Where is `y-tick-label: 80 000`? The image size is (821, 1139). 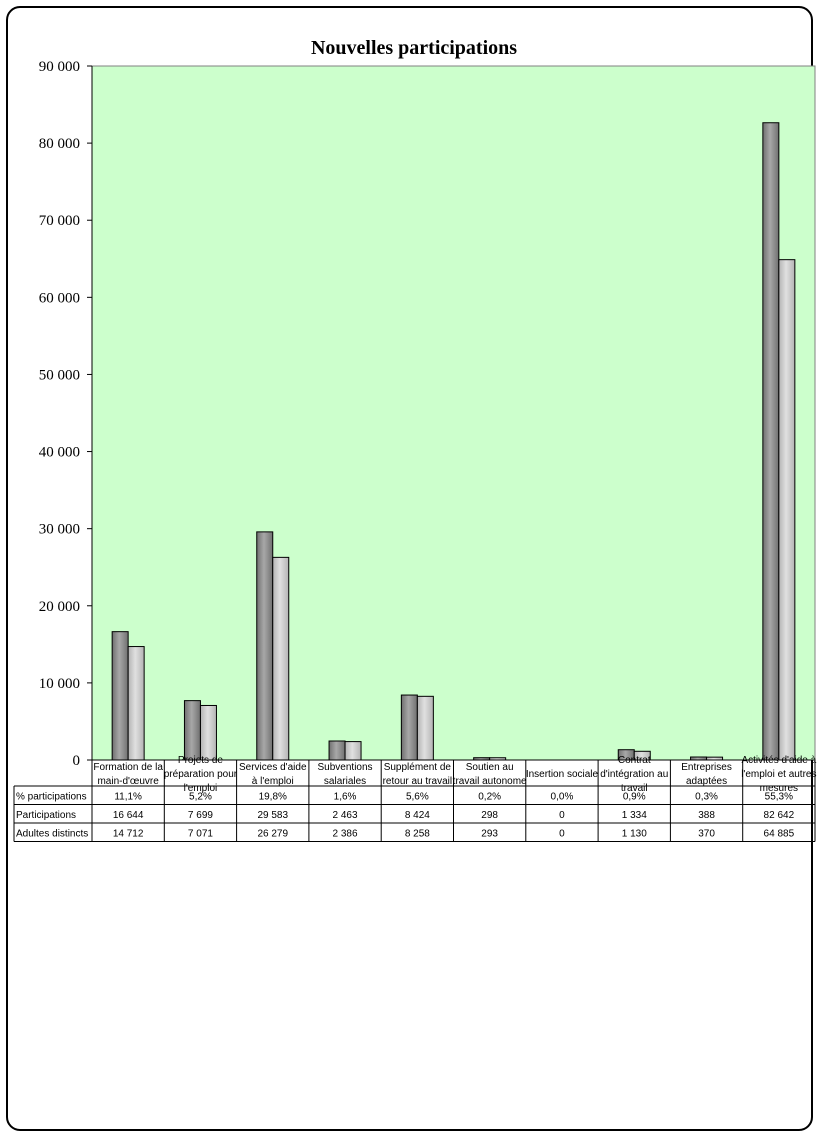 y-tick-label: 80 000 is located at coordinates (59, 144).